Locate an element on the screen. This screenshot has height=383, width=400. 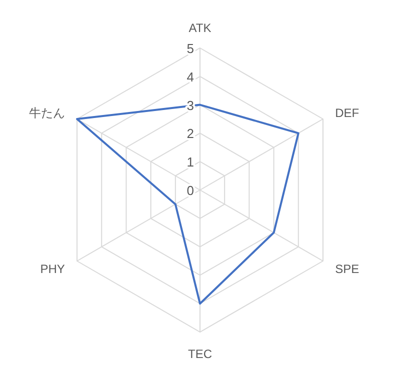
spoke-label: 牛たん is located at coordinates (46, 113).